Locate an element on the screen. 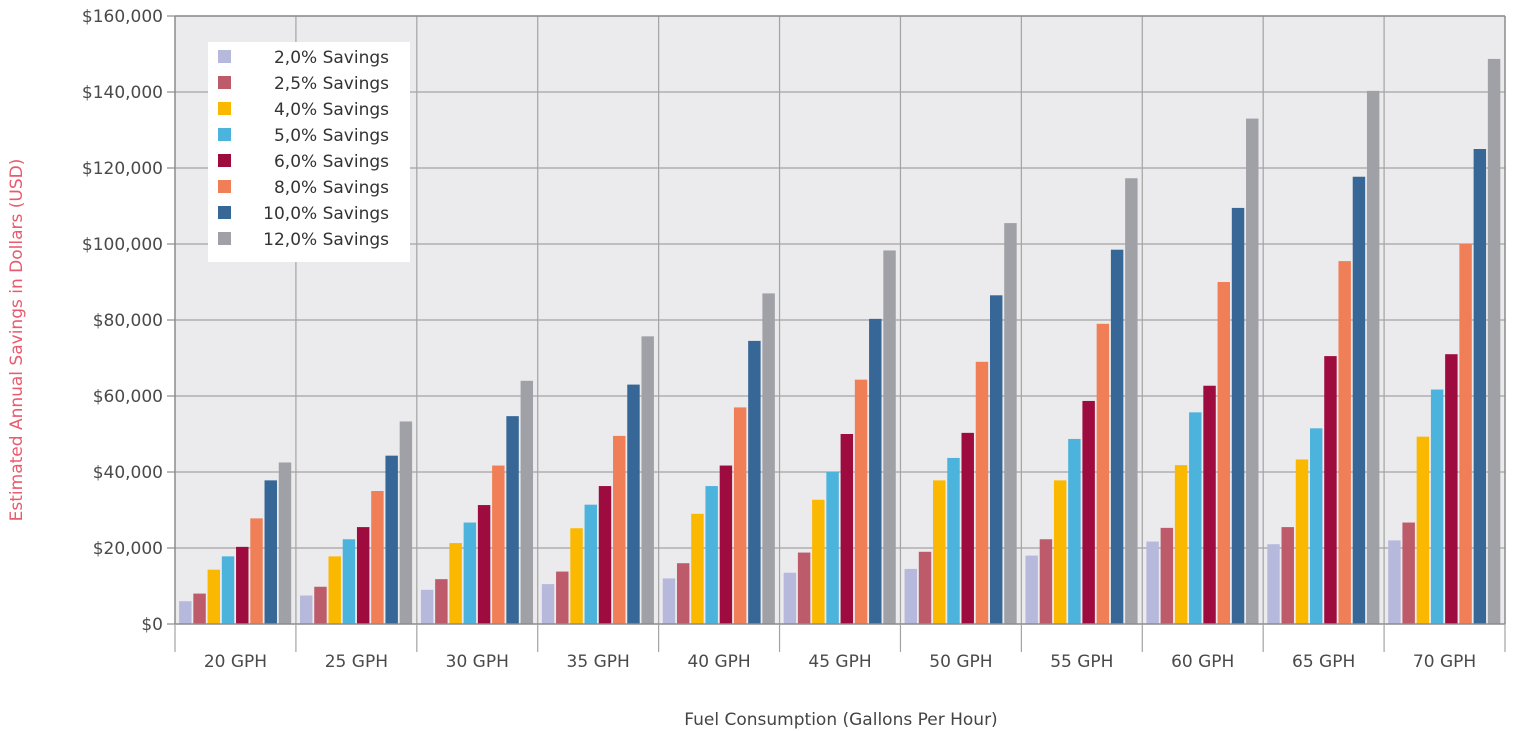 The image size is (1523, 731). y-tick-label: $120,000 is located at coordinates (122, 169).